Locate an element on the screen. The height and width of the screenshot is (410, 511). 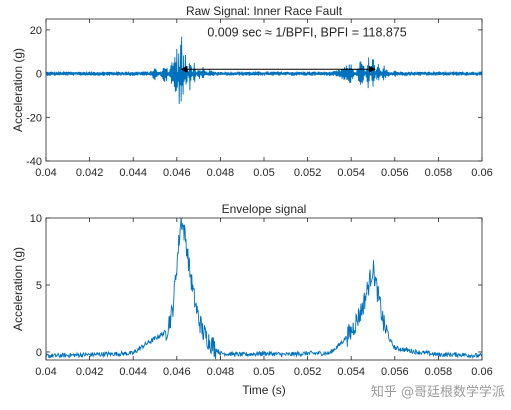
y-tick-label: -20 is located at coordinates (34, 118).